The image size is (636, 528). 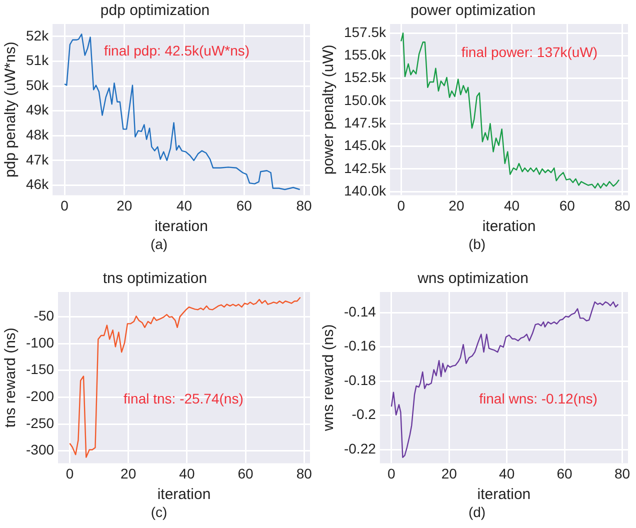 What do you see at coordinates (360, 346) in the screenshot?
I see `y-tick-label: -0.16` at bounding box center [360, 346].